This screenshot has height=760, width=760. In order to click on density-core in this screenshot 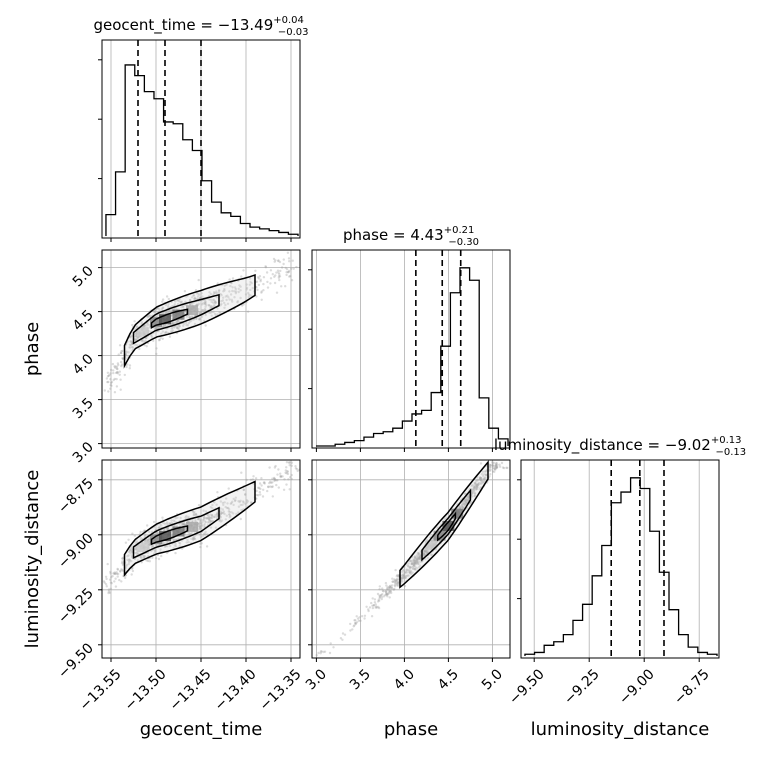, I will do `click(167, 321)`.